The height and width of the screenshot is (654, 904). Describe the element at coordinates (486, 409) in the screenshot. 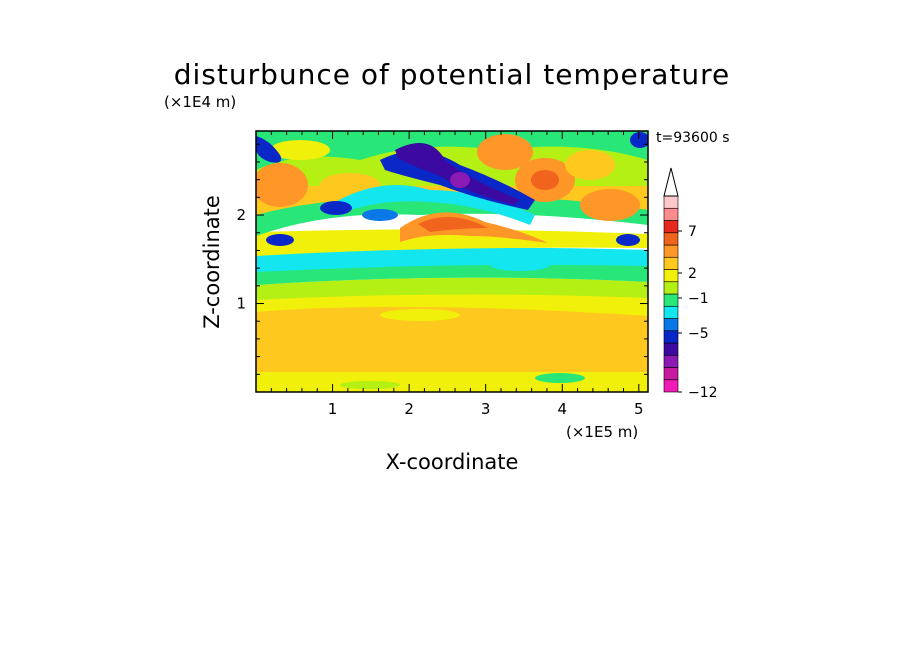

I see `x-tick-label: 3` at that location.